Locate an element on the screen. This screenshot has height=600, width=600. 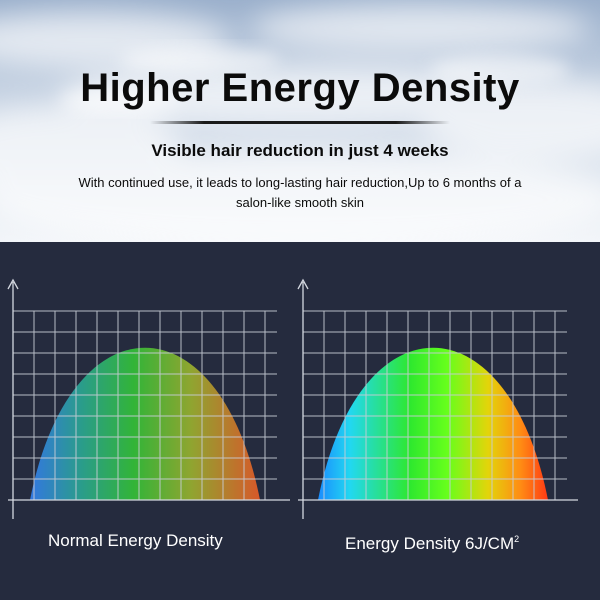
page-title: Higher Energy Density is located at coordinates (300, 88).